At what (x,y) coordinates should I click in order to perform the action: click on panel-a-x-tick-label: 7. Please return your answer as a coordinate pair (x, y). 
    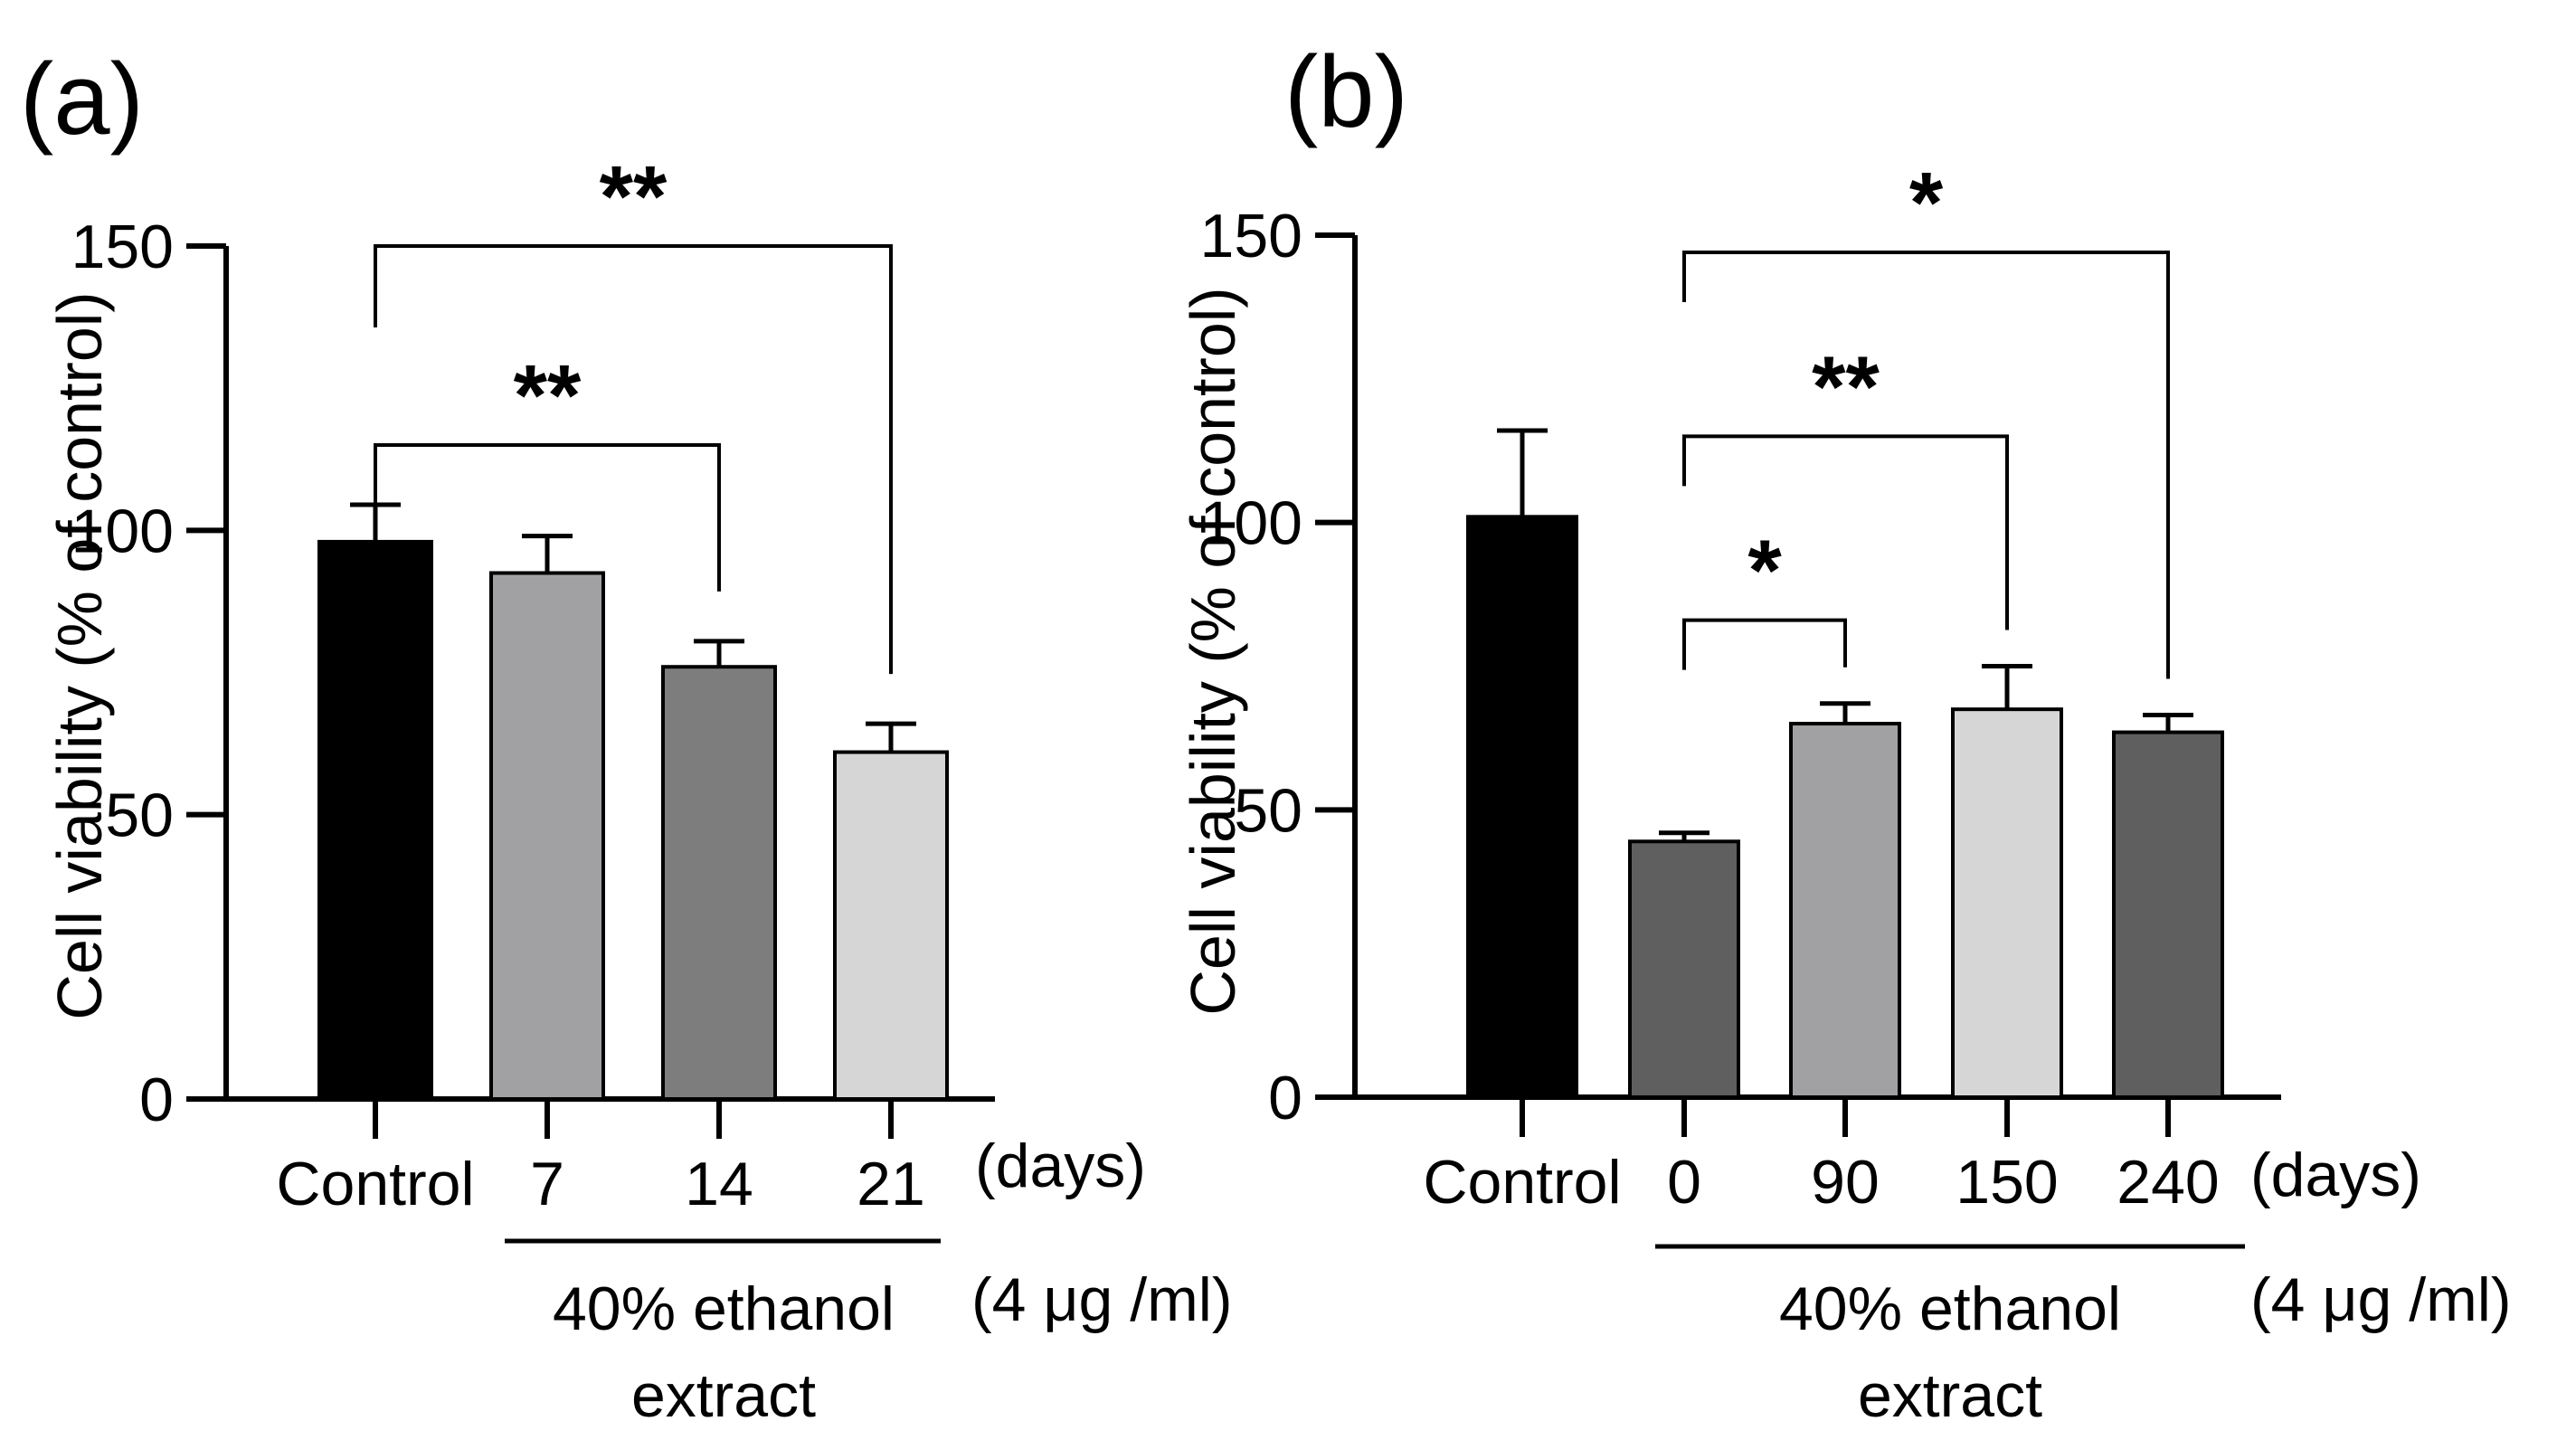
    Looking at the image, I should click on (547, 1184).